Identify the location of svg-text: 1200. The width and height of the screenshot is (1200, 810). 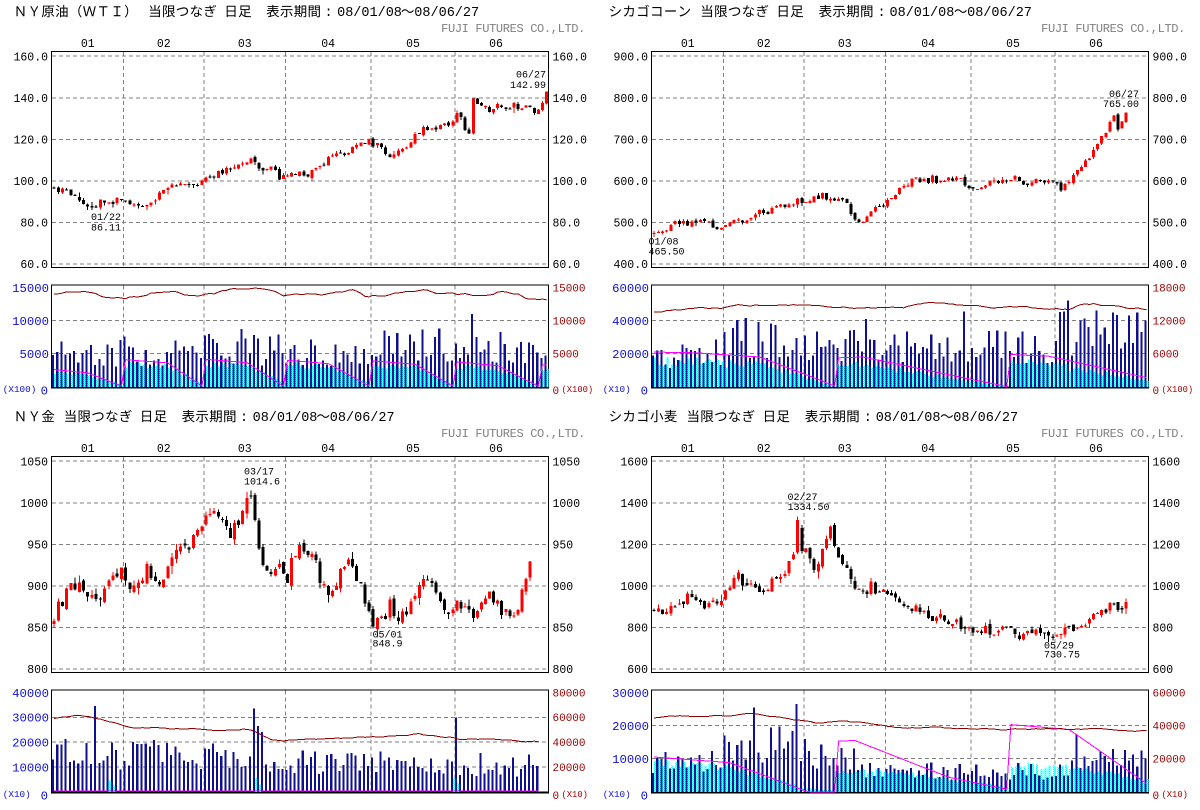
(634, 546).